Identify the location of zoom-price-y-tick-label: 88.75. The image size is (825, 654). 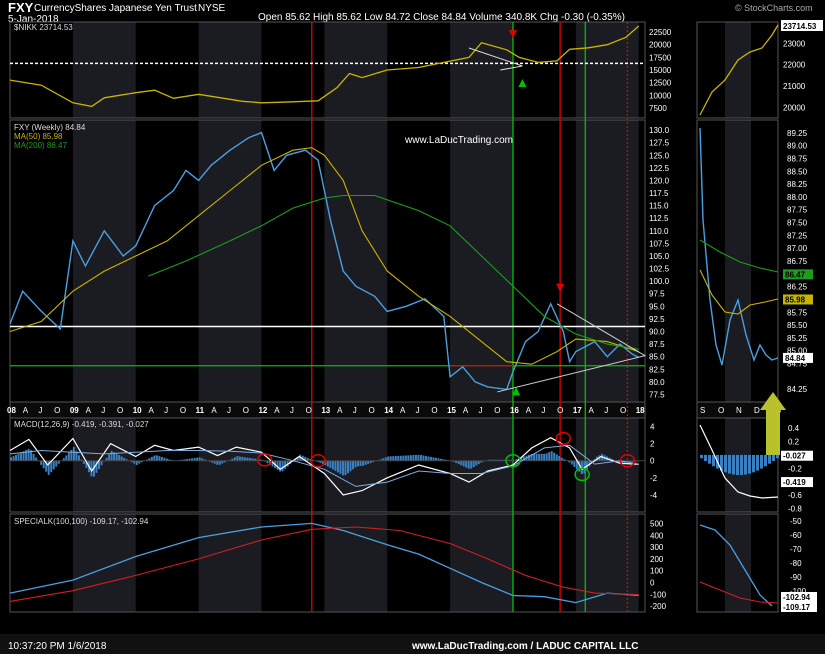
(797, 158).